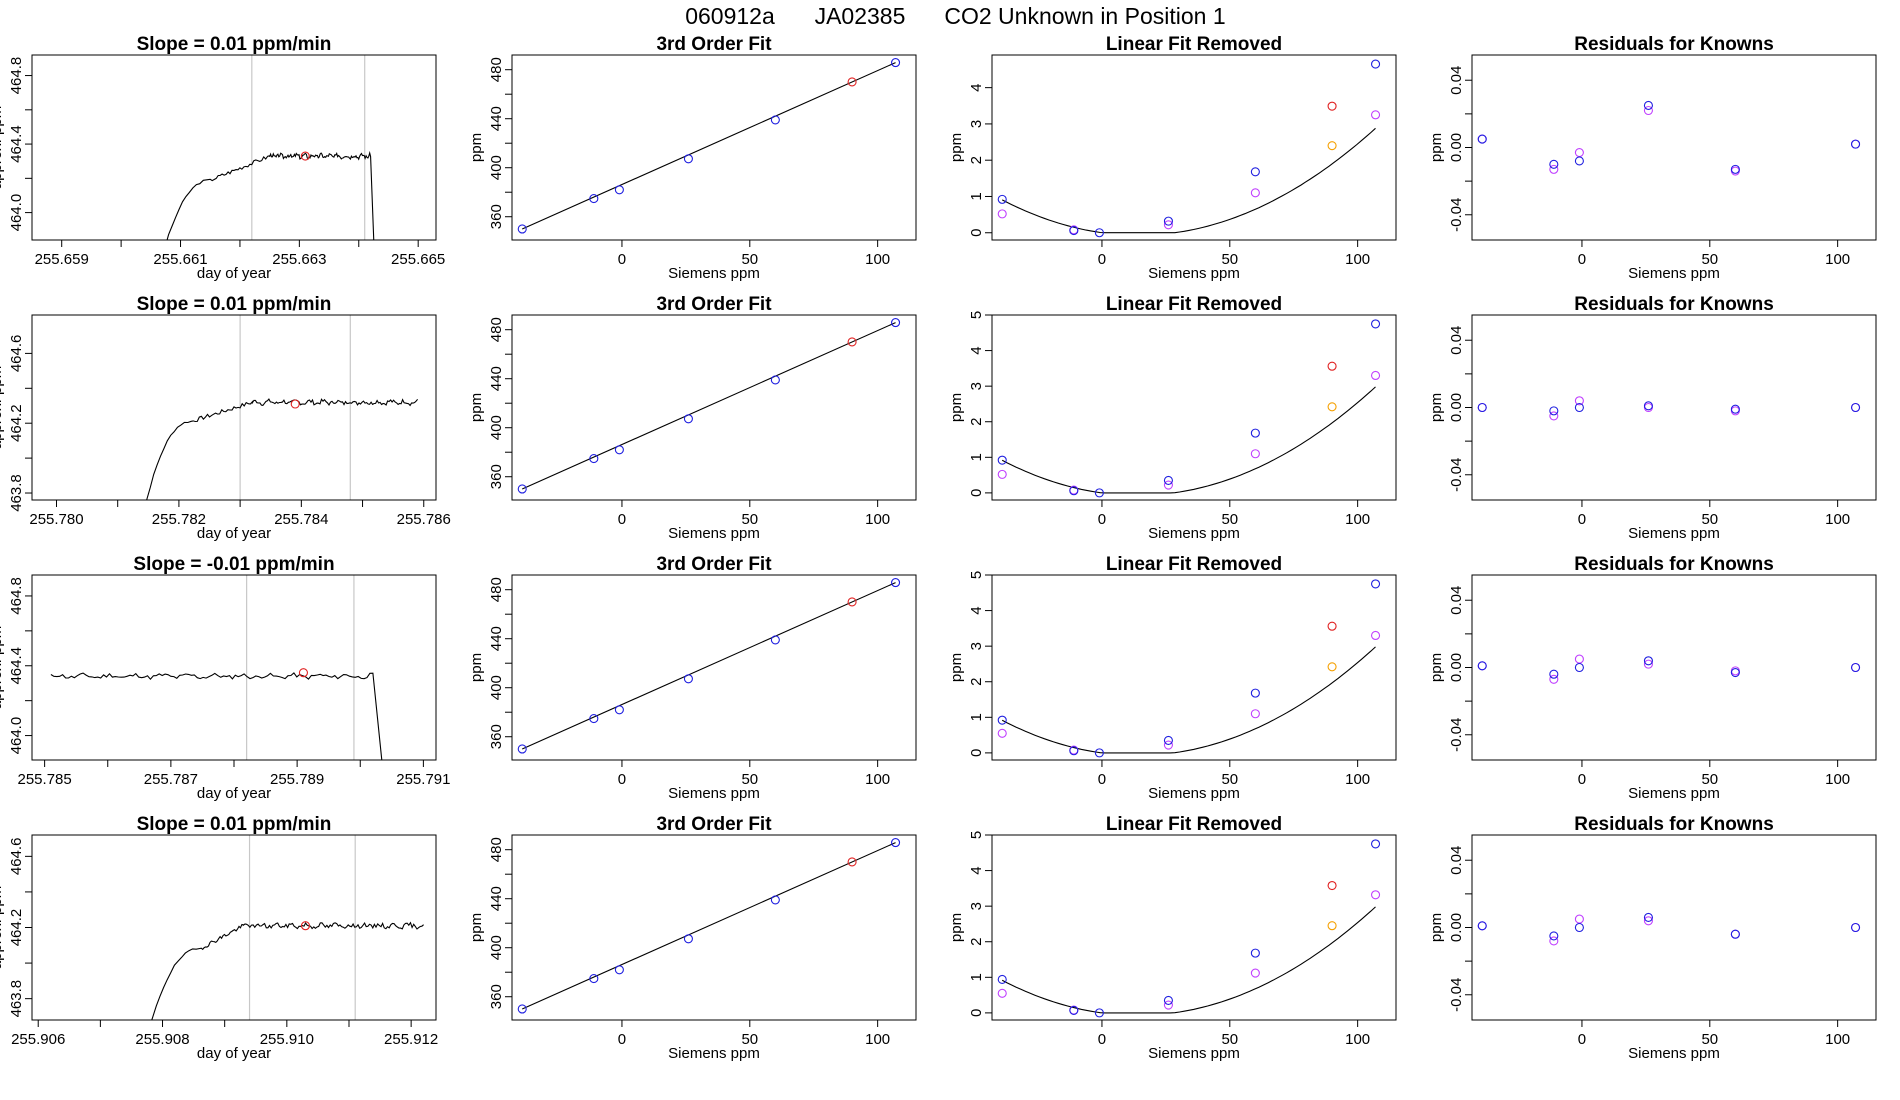 The height and width of the screenshot is (1100, 1900). I want to click on x-axis-label: day of year, so click(234, 273).